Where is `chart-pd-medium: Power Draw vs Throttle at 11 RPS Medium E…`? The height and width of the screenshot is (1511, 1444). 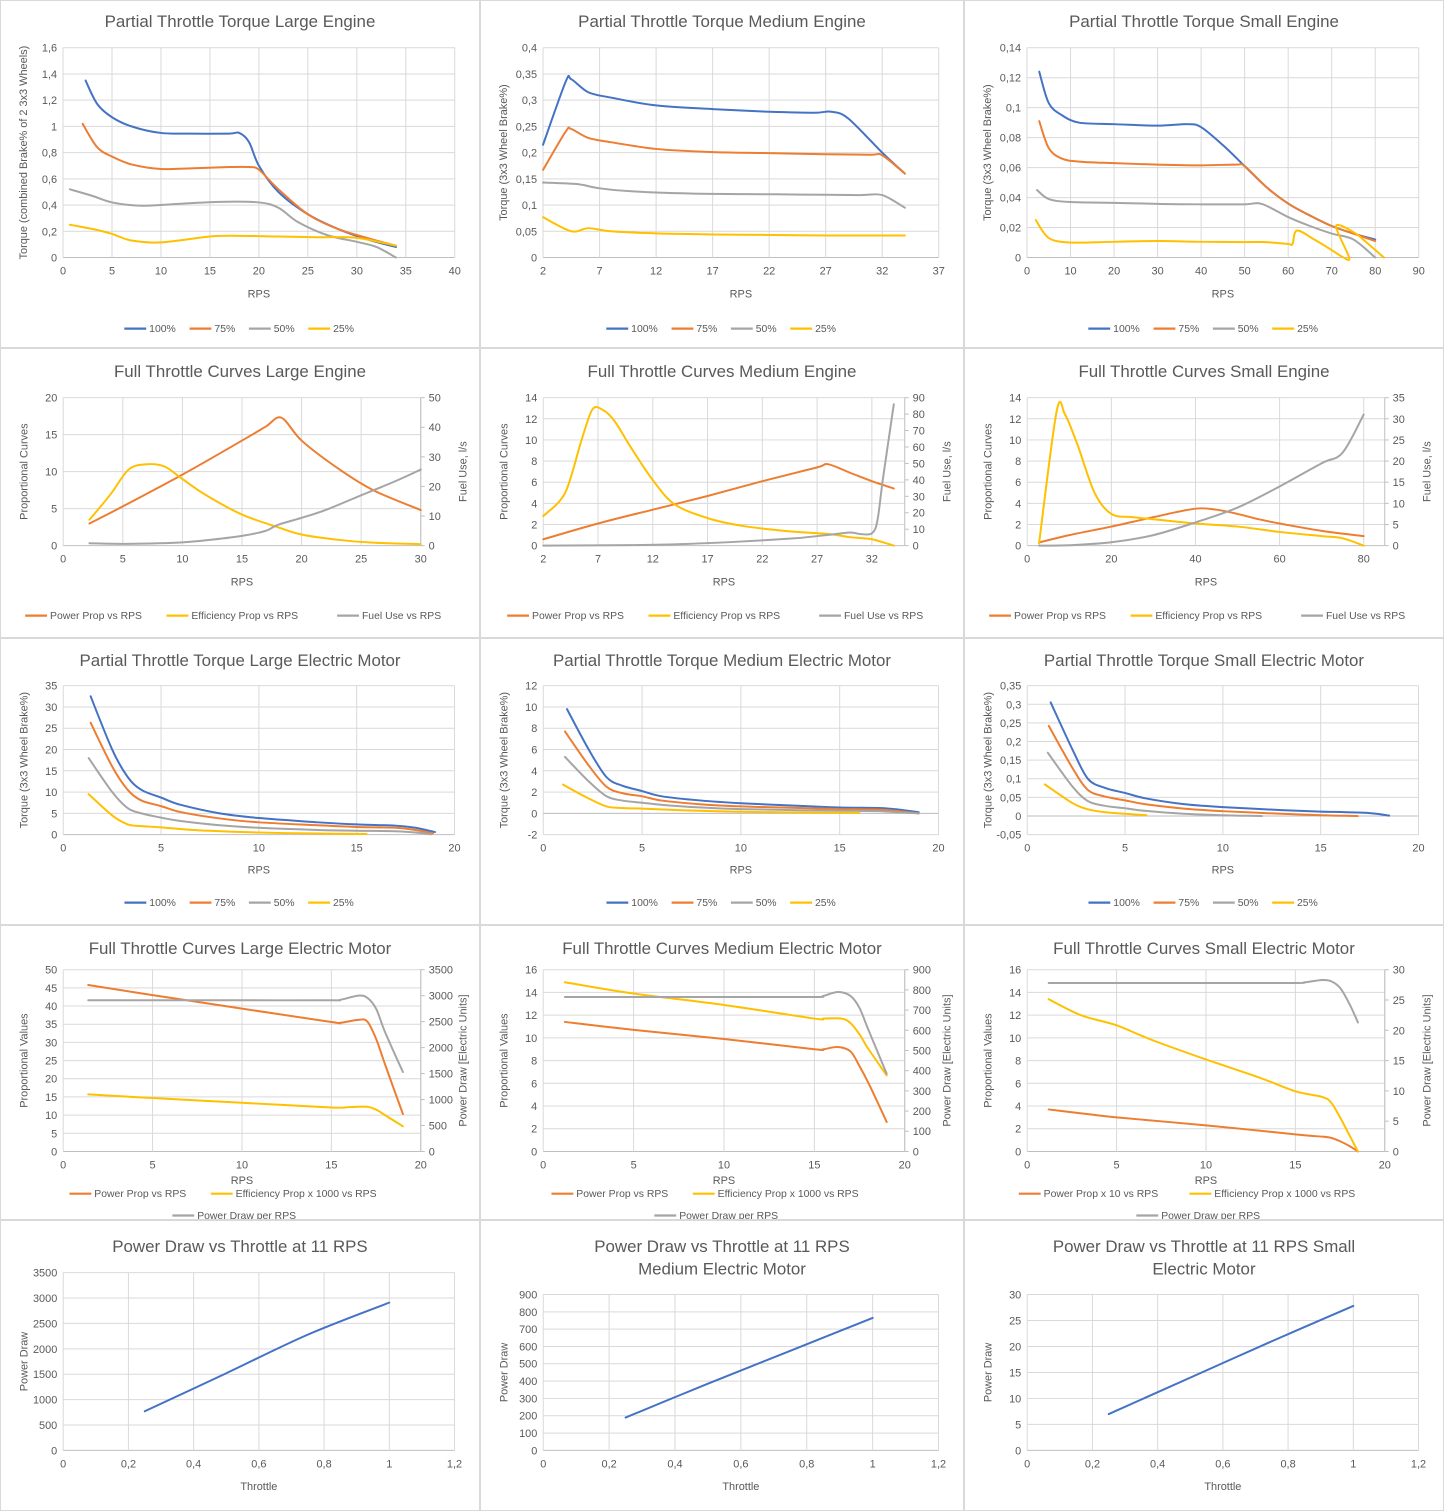
chart-pd-medium: Power Draw vs Throttle at 11 RPS Medium E… is located at coordinates (722, 1365).